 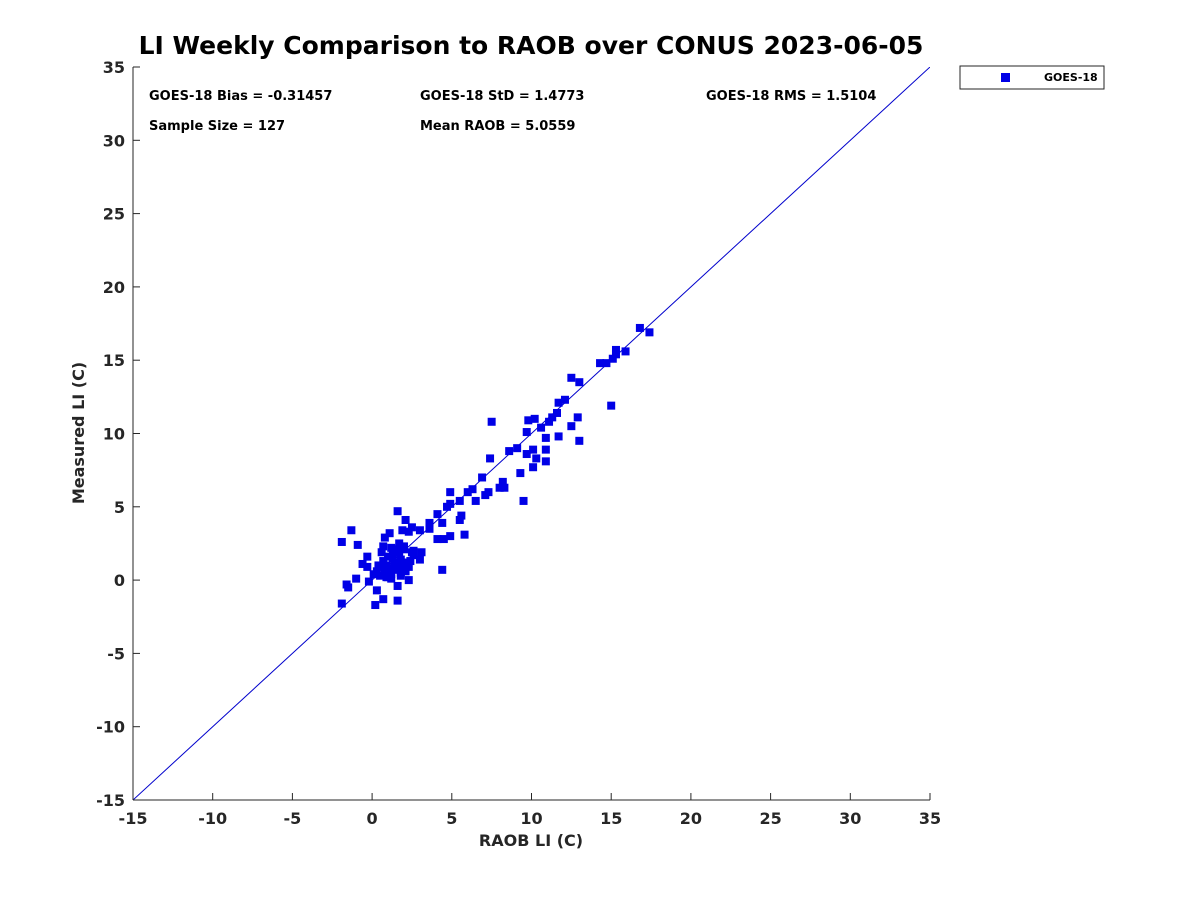 What do you see at coordinates (217, 126) in the screenshot?
I see `sample-size-annotation: Sample Size = 127` at bounding box center [217, 126].